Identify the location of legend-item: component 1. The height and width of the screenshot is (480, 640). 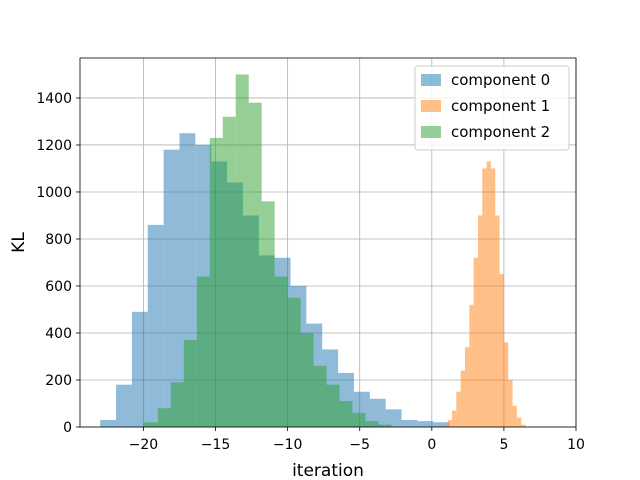
(485, 106).